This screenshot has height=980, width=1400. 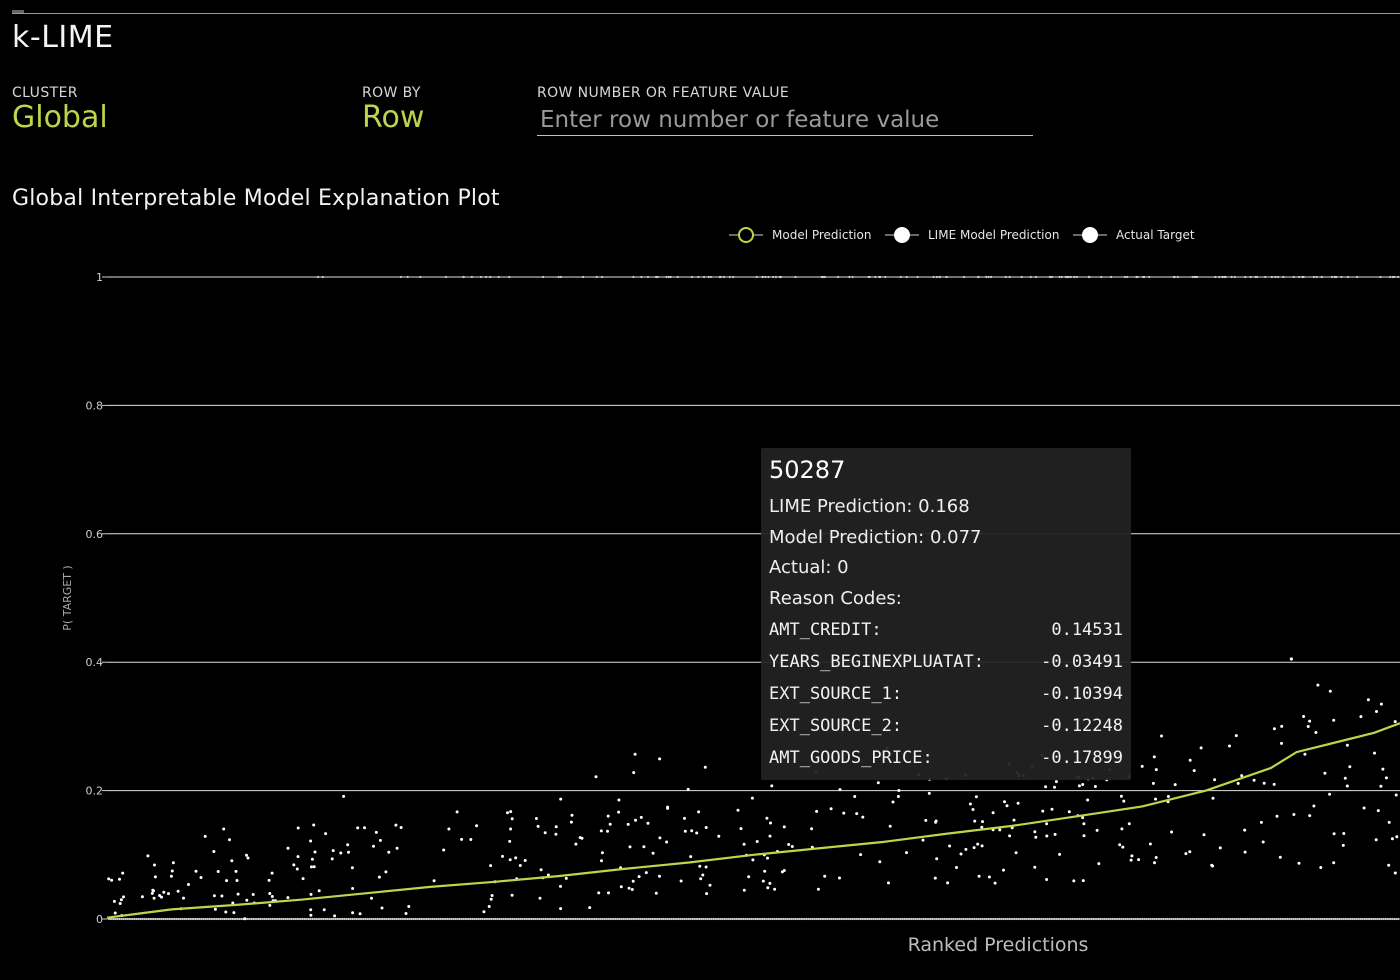 What do you see at coordinates (60, 117) in the screenshot?
I see `cluster-select: Global` at bounding box center [60, 117].